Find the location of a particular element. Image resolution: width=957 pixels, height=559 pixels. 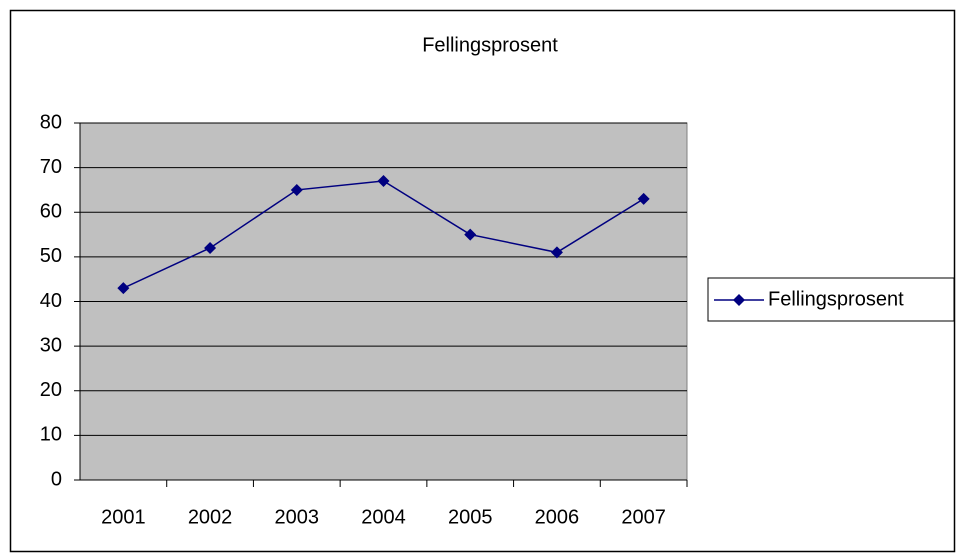

x-tick-label: 2001 is located at coordinates (123, 517).